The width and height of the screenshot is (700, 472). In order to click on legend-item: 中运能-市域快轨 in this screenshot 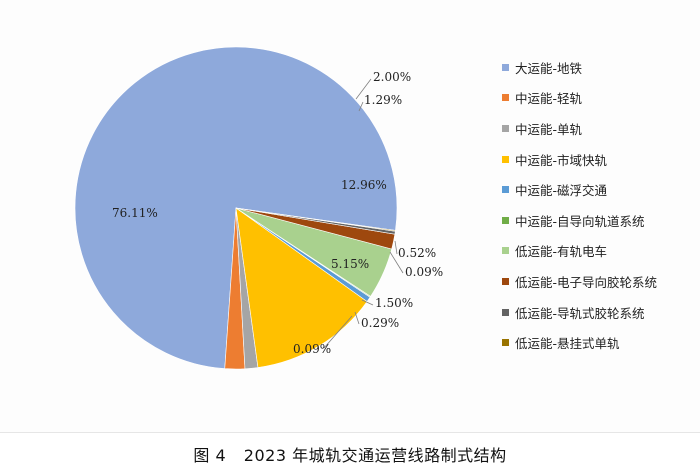, I will do `click(597, 159)`.